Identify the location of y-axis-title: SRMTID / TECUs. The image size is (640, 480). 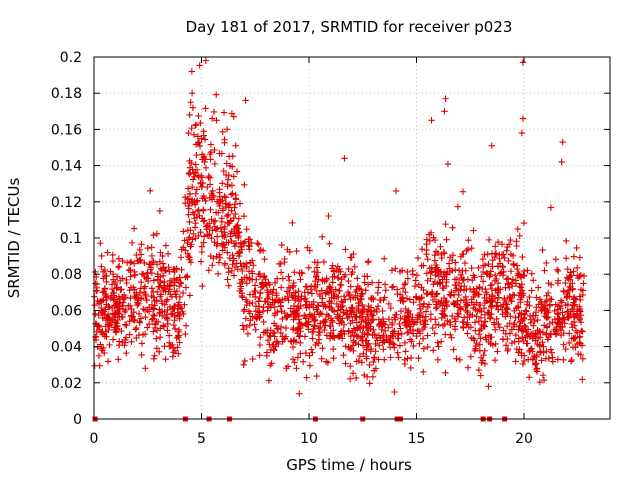
(14, 238).